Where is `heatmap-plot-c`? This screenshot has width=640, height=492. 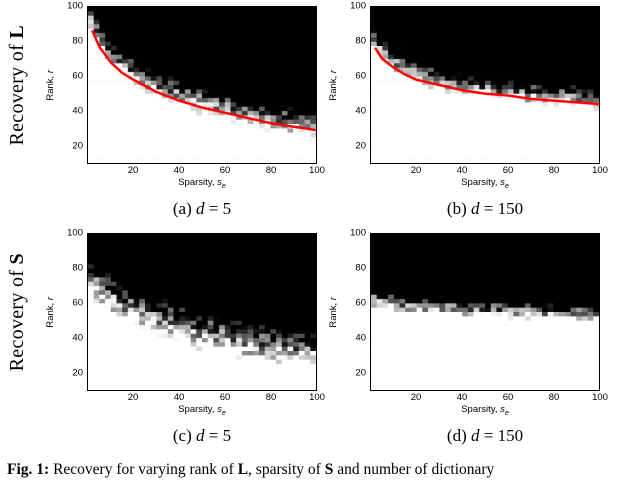 heatmap-plot-c is located at coordinates (202, 312).